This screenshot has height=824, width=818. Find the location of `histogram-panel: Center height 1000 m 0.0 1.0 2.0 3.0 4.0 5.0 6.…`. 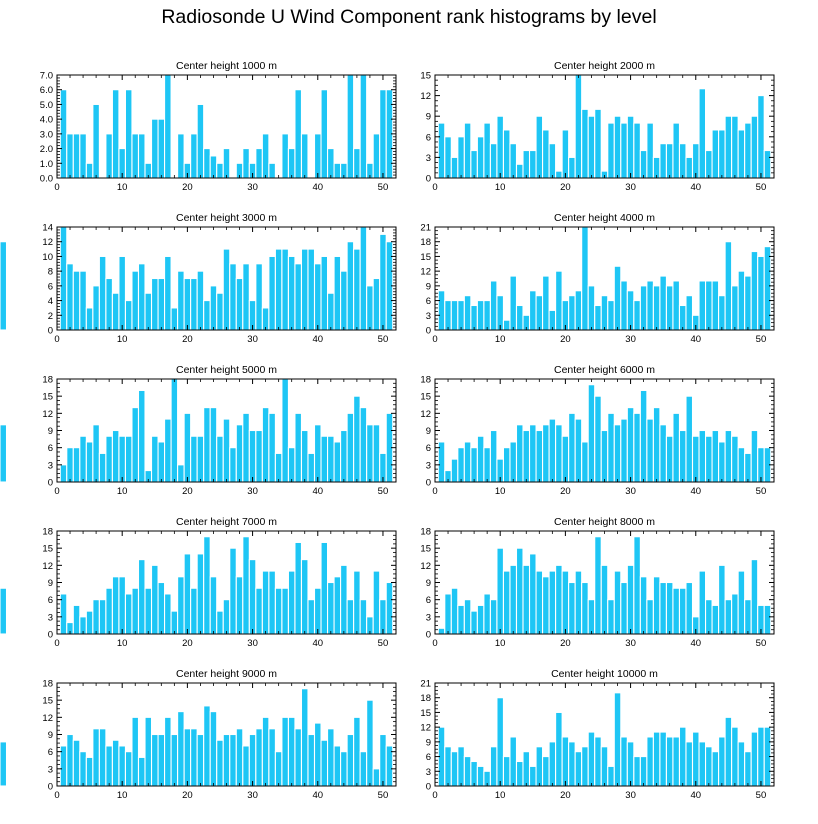

histogram-panel: Center height 1000 m 0.0 1.0 2.0 3.0 4.0 5.0 6.… is located at coordinates (218, 126).